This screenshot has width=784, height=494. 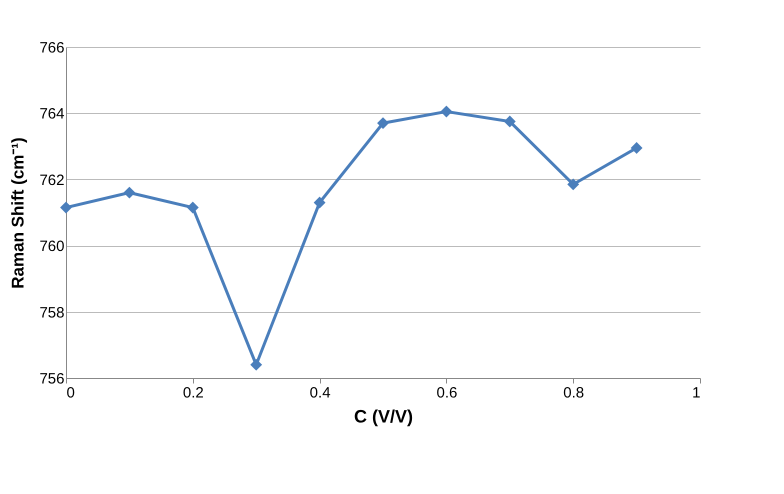 What do you see at coordinates (51, 247) in the screenshot?
I see `y-tick-label: 760` at bounding box center [51, 247].